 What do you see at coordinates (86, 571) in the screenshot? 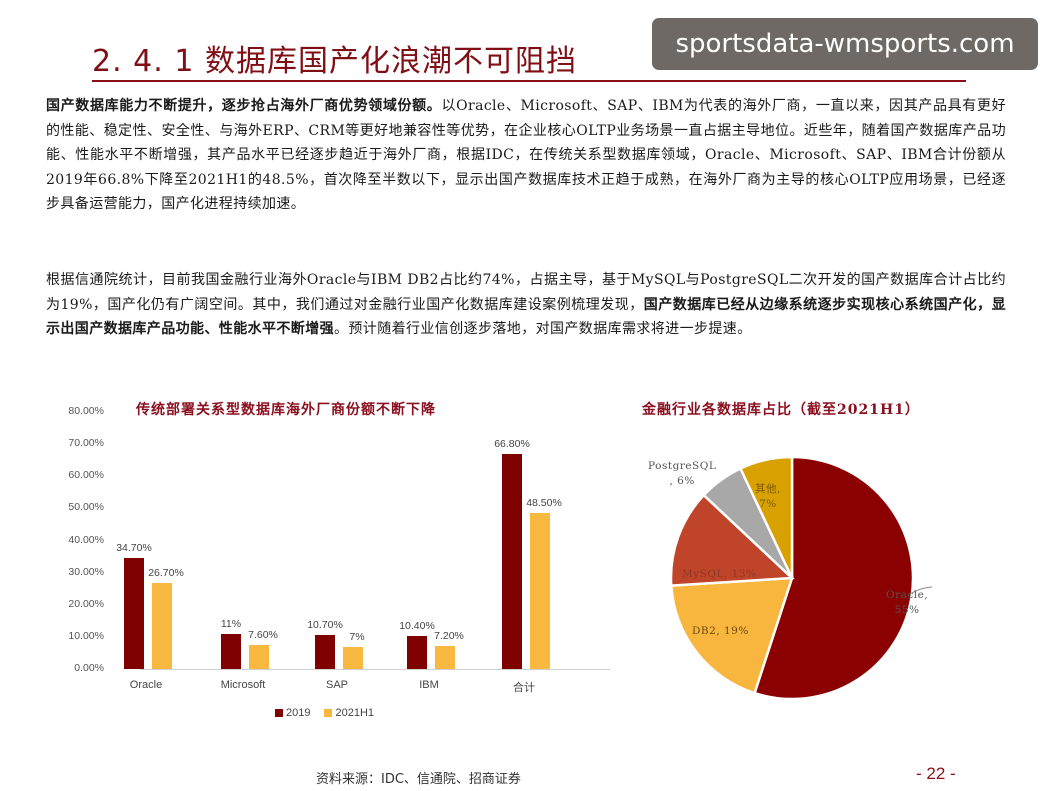
I see `y-tick-label: 30.00%` at bounding box center [86, 571].